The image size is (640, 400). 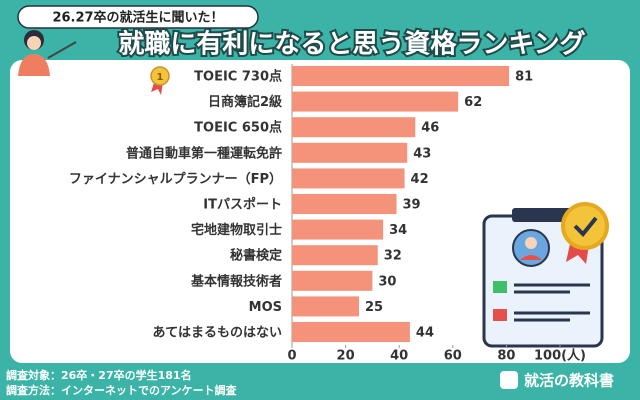 What do you see at coordinates (175, 179) in the screenshot?
I see `category-label: ファイナンシャルプランナー（FP）` at bounding box center [175, 179].